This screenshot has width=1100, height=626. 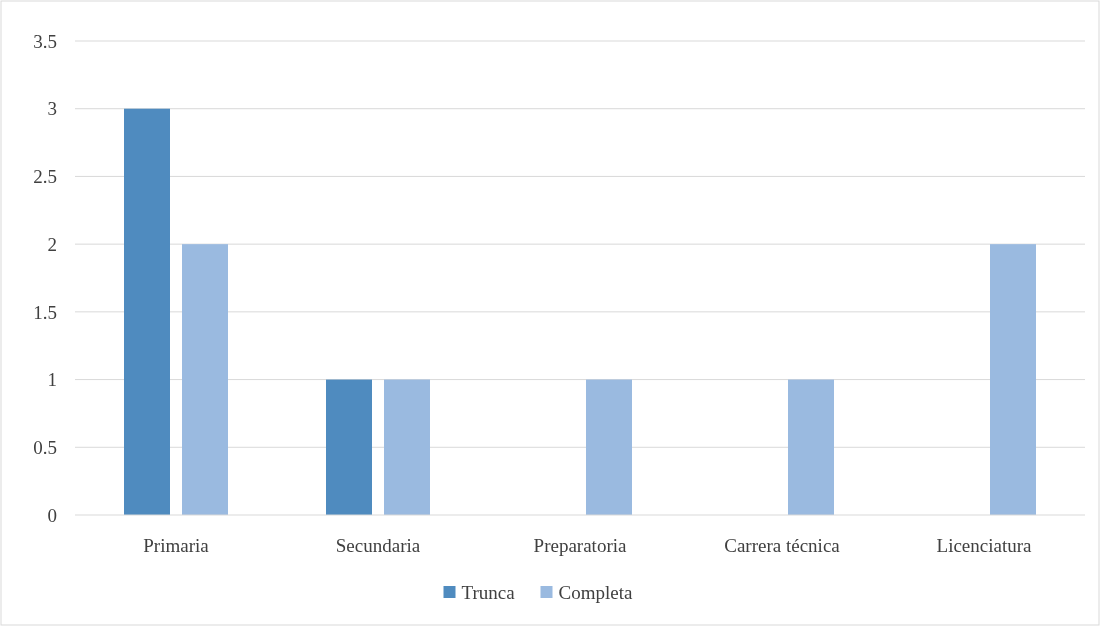 I want to click on x-tick-label: Carrera técnica, so click(x=782, y=545).